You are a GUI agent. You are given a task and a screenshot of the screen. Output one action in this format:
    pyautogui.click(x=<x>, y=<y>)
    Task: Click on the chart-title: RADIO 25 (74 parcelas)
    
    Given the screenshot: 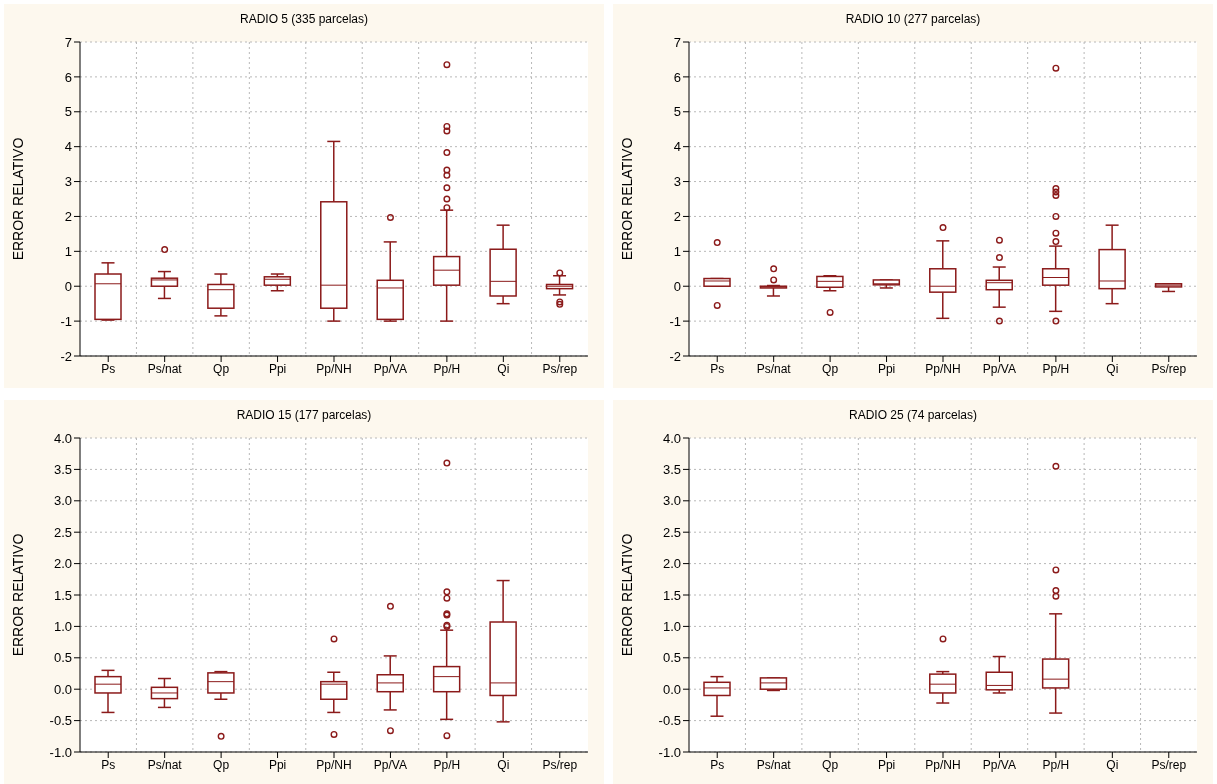 What is the action you would take?
    pyautogui.click(x=913, y=415)
    